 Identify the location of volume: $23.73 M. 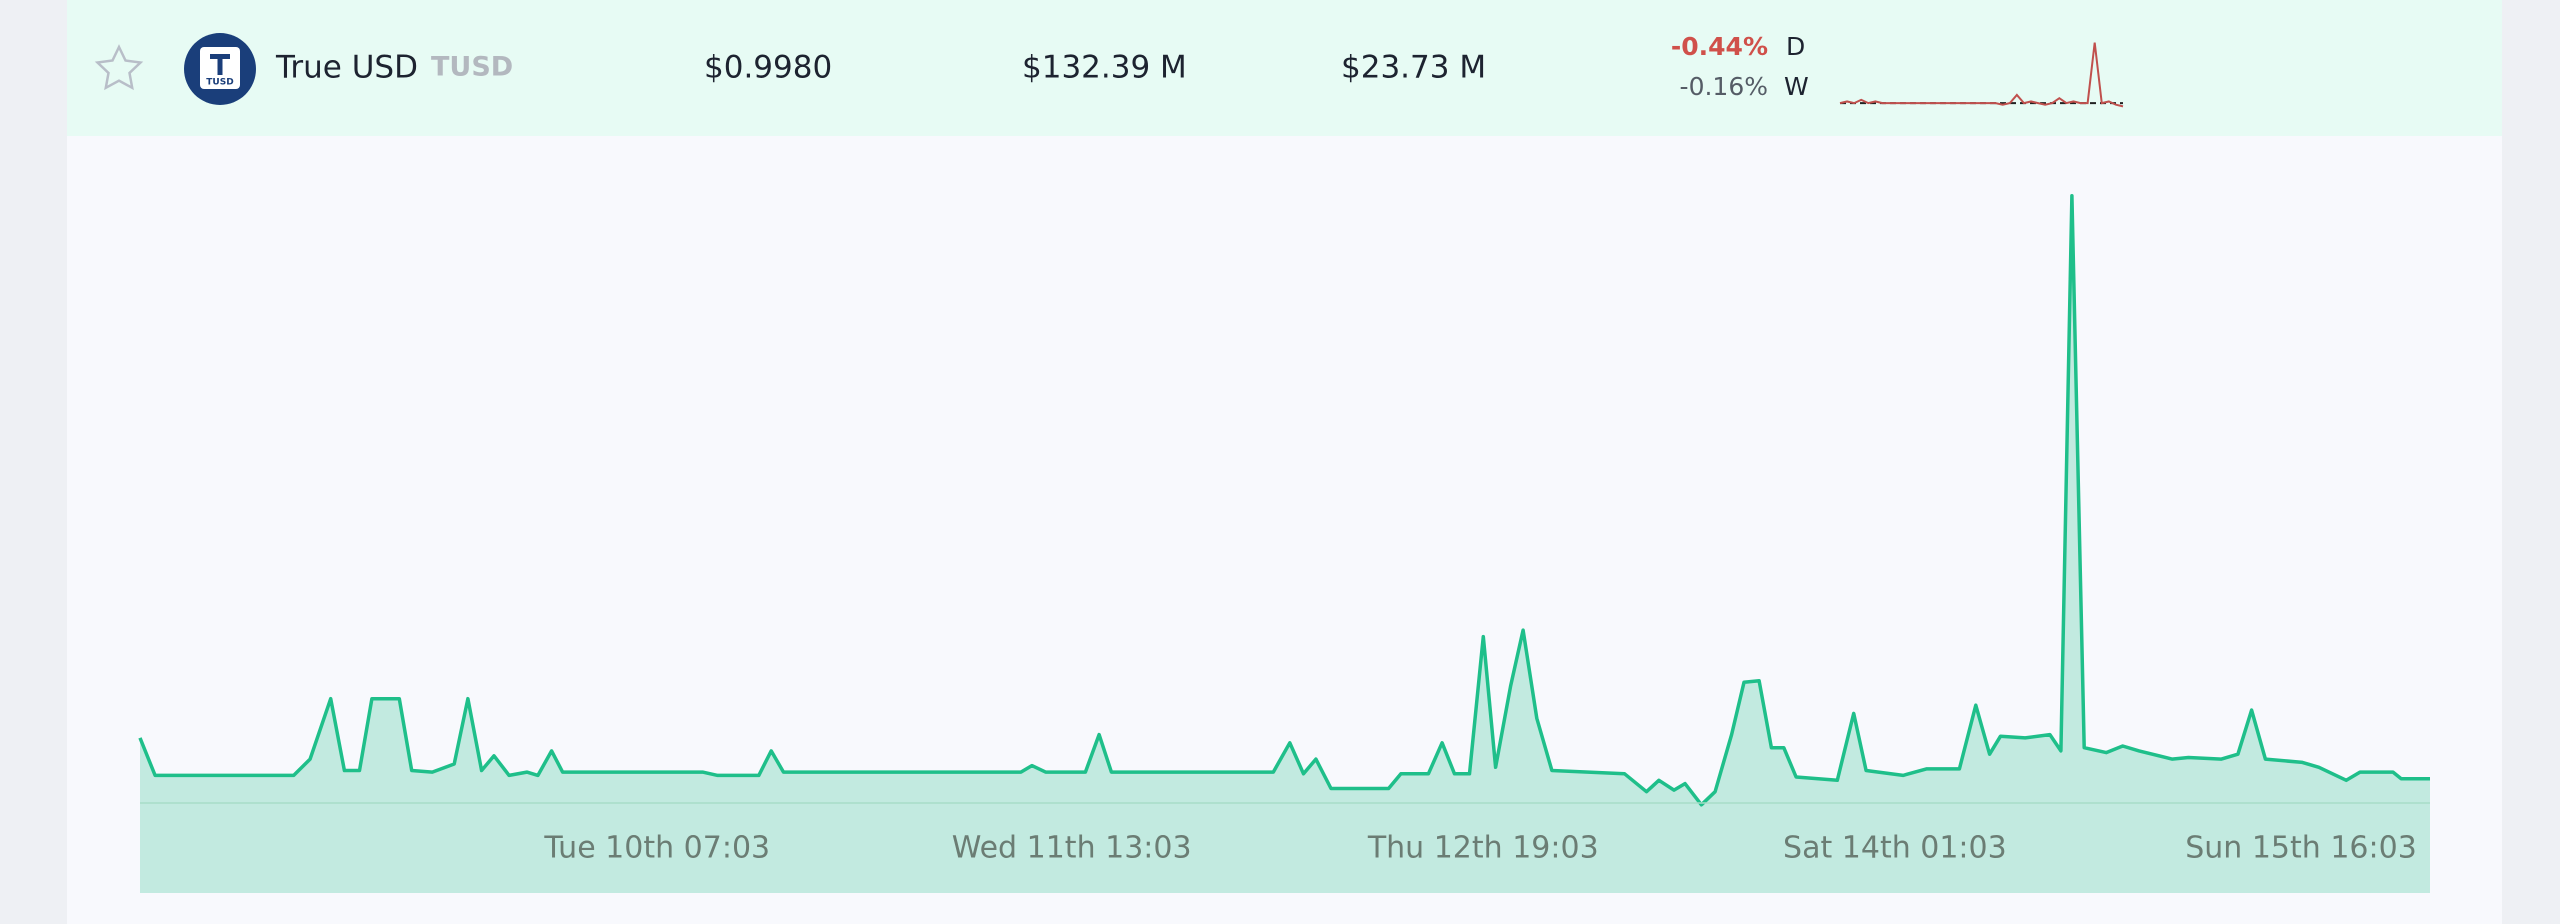
(1413, 68).